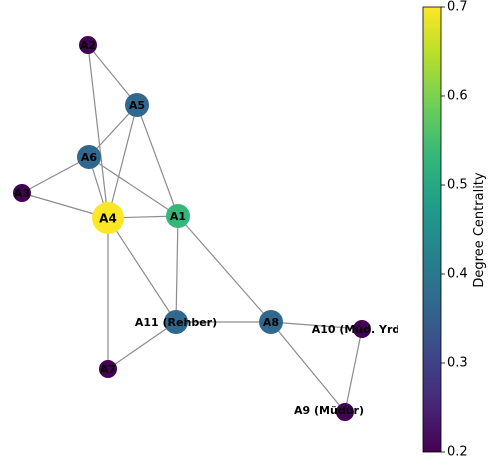 This screenshot has width=494, height=464. I want to click on edge-a4-a11, so click(142, 270).